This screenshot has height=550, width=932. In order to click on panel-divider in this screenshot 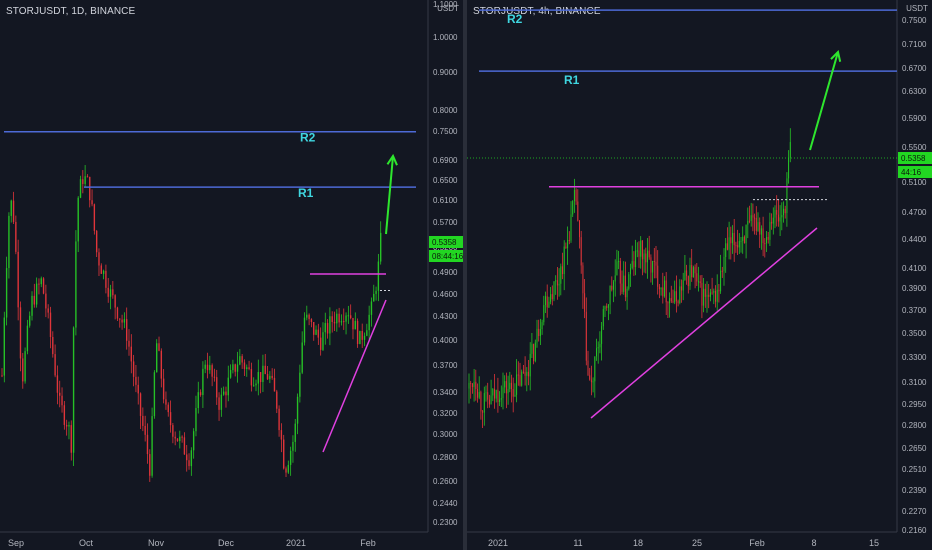, I will do `click(465, 275)`.